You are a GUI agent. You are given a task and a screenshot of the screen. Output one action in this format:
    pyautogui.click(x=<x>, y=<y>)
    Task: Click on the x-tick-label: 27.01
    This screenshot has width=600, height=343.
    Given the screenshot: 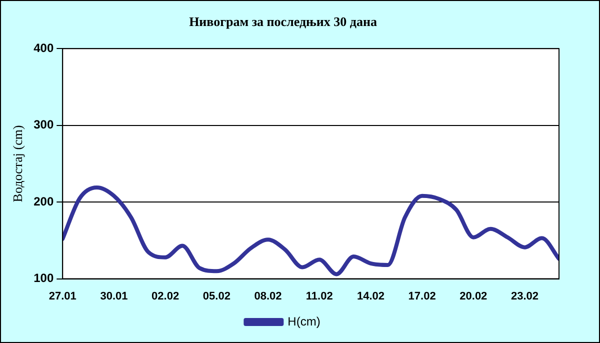 What is the action you would take?
    pyautogui.click(x=62, y=296)
    